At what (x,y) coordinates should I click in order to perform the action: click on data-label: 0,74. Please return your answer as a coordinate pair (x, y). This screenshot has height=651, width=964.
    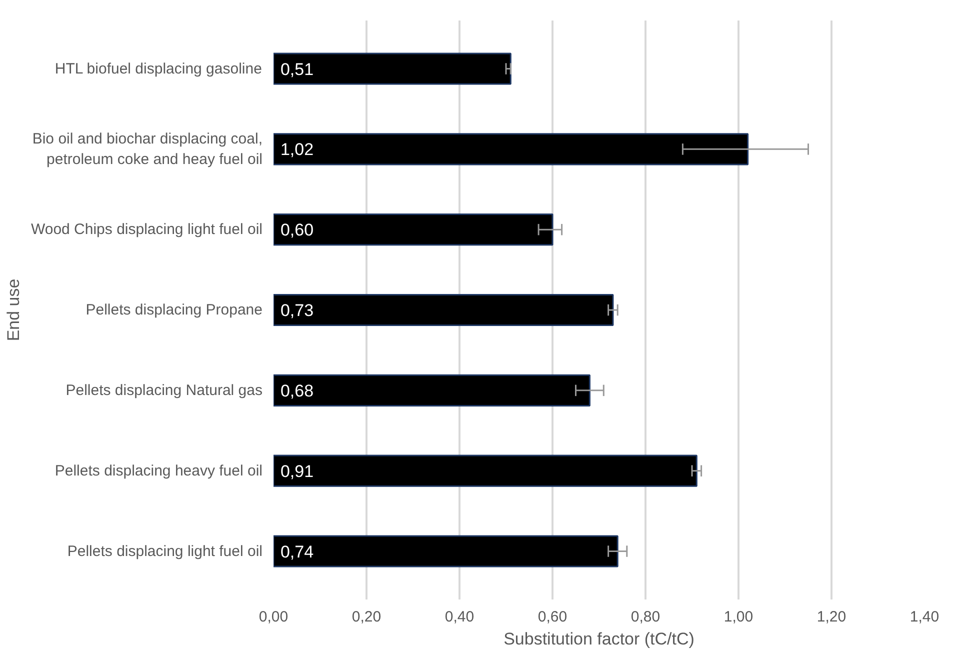
    Looking at the image, I should click on (297, 552).